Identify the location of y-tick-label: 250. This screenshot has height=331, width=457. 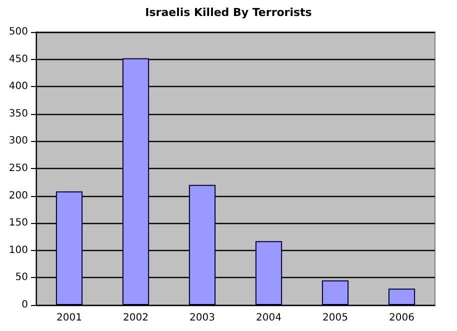
(18, 168).